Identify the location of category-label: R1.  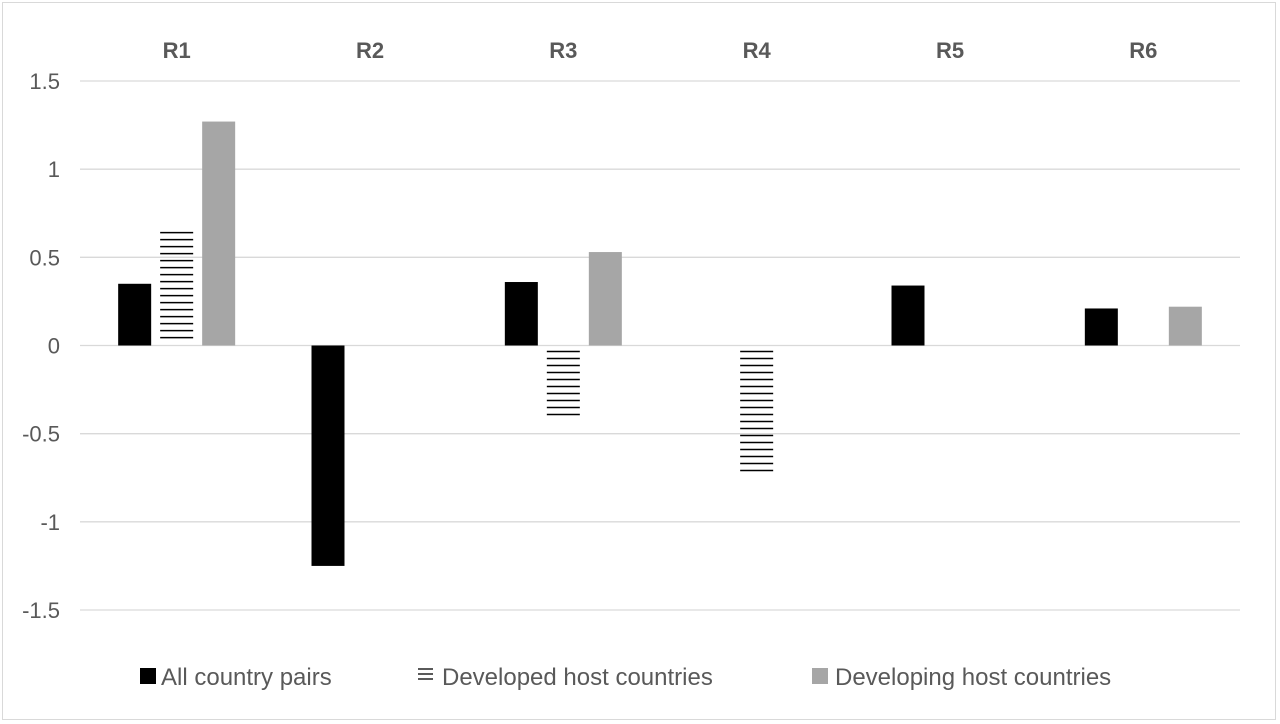
(177, 50).